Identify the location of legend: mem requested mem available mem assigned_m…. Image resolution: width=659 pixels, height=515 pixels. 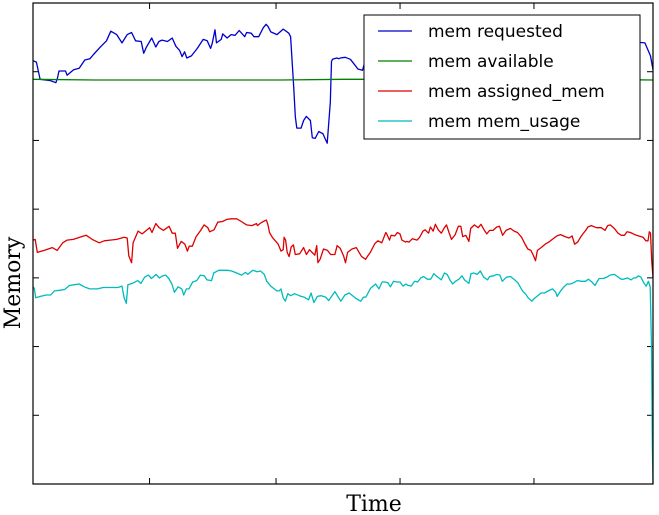
(502, 77).